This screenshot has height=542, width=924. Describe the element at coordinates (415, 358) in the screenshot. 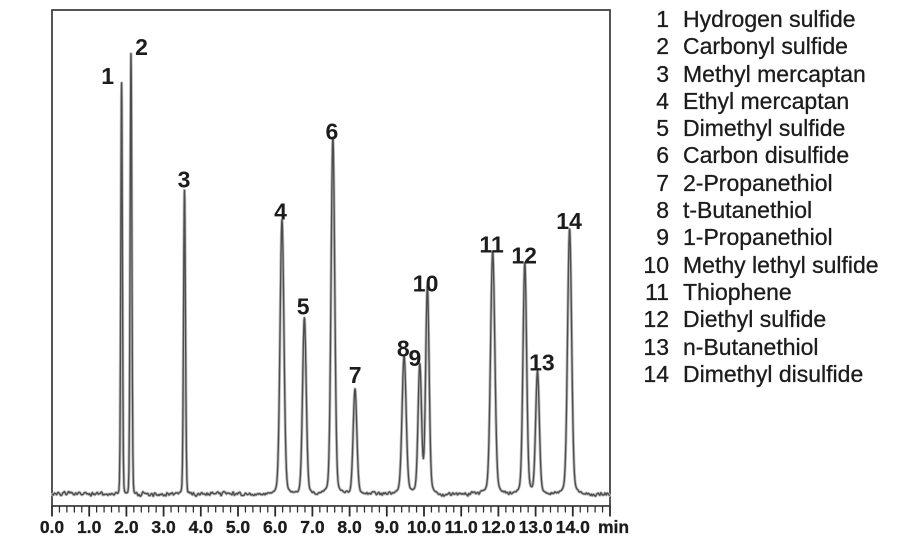

I see `svg-text: 9` at that location.